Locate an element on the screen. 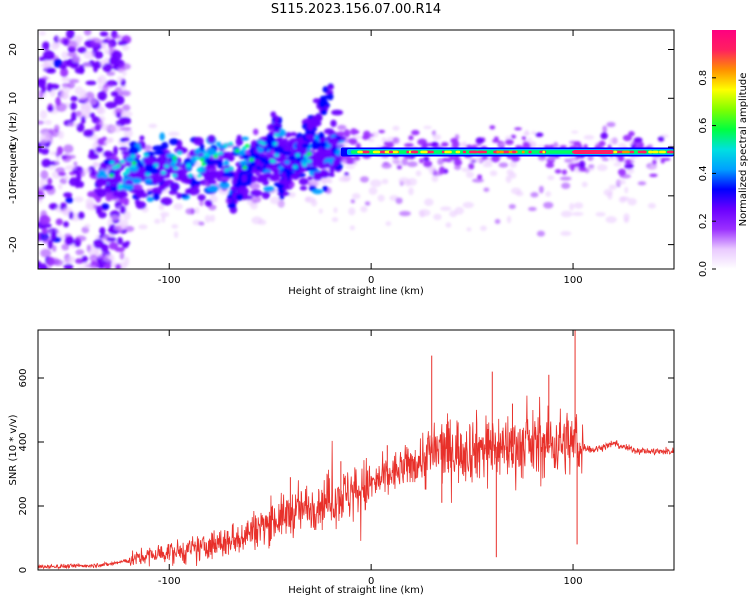  x-tick-label: 100 is located at coordinates (573, 581).